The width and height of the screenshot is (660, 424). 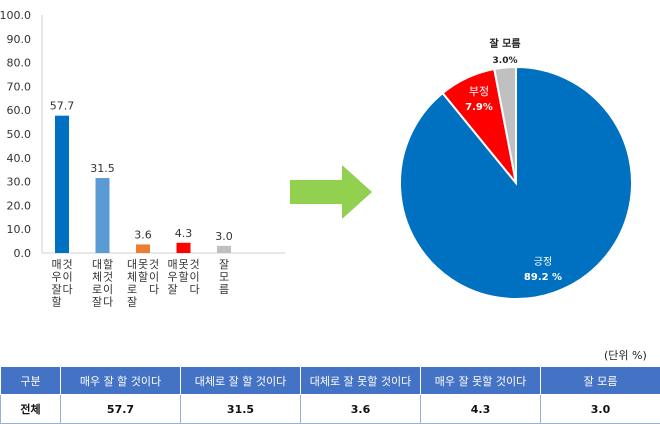 What do you see at coordinates (224, 236) in the screenshot?
I see `bar-value-label: 3.0` at bounding box center [224, 236].